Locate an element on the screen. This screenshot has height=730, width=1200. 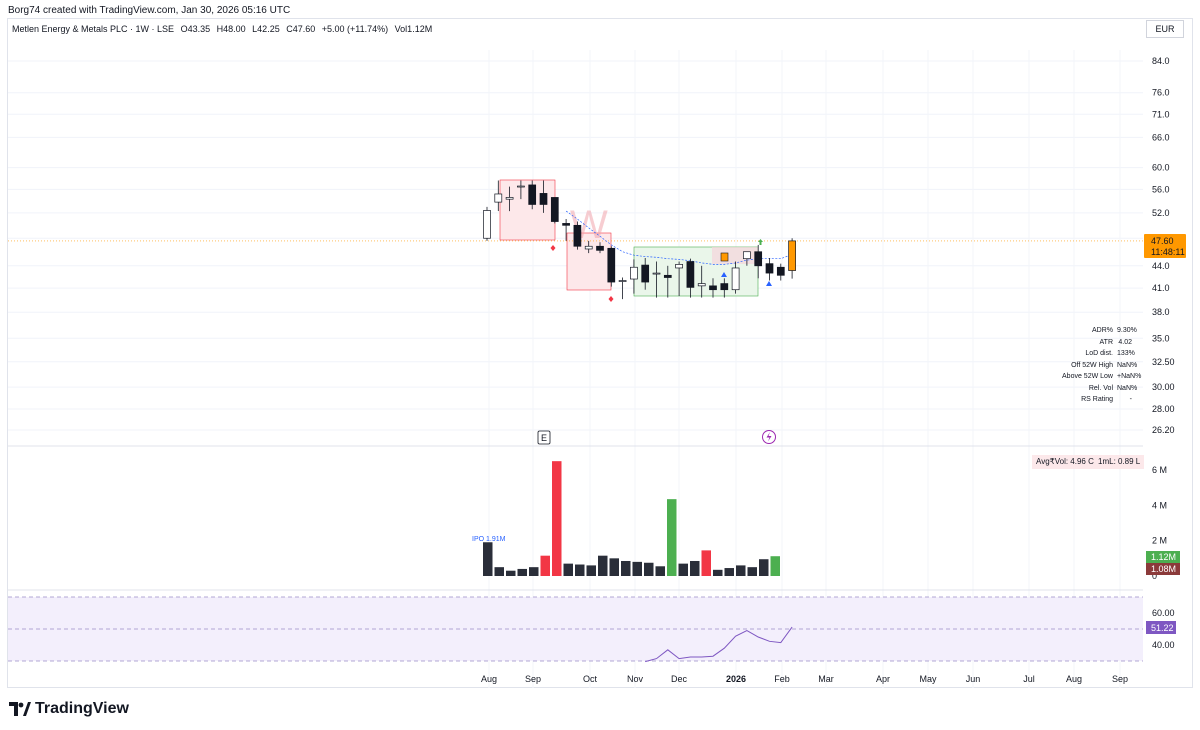
rsi-tag-value: 51.22 is located at coordinates (1162, 628).